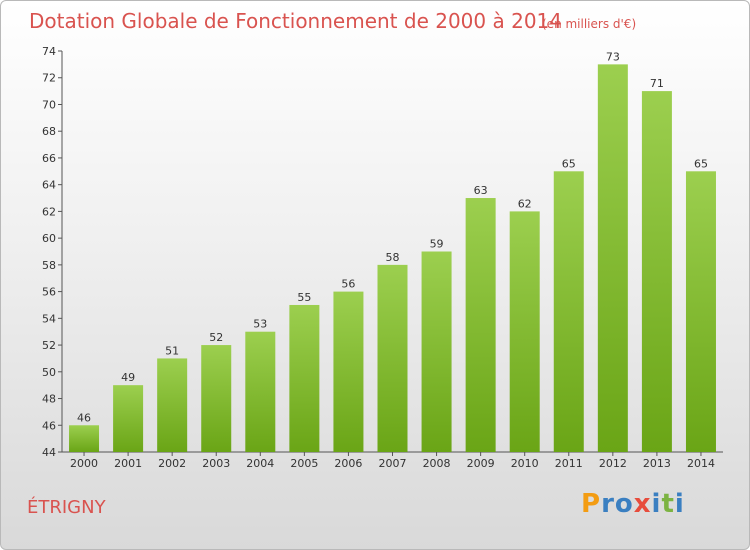 Image resolution: width=750 pixels, height=550 pixels. I want to click on data-label: 53, so click(260, 324).